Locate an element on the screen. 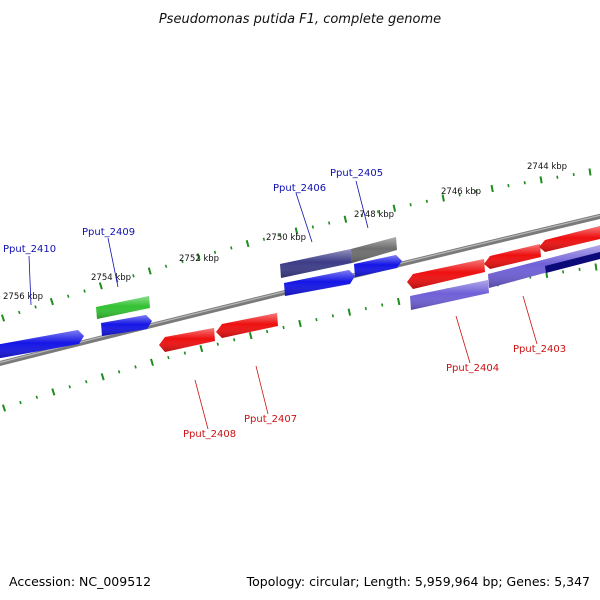  scale-label-2750: 2750 kbp is located at coordinates (286, 238).